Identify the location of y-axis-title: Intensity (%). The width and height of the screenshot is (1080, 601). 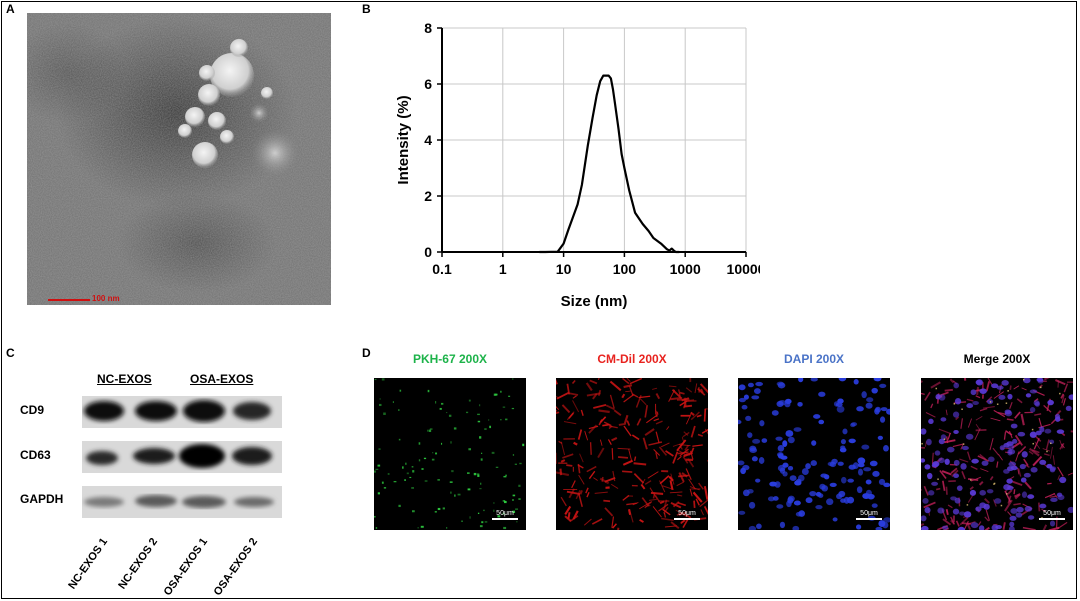
(403, 139).